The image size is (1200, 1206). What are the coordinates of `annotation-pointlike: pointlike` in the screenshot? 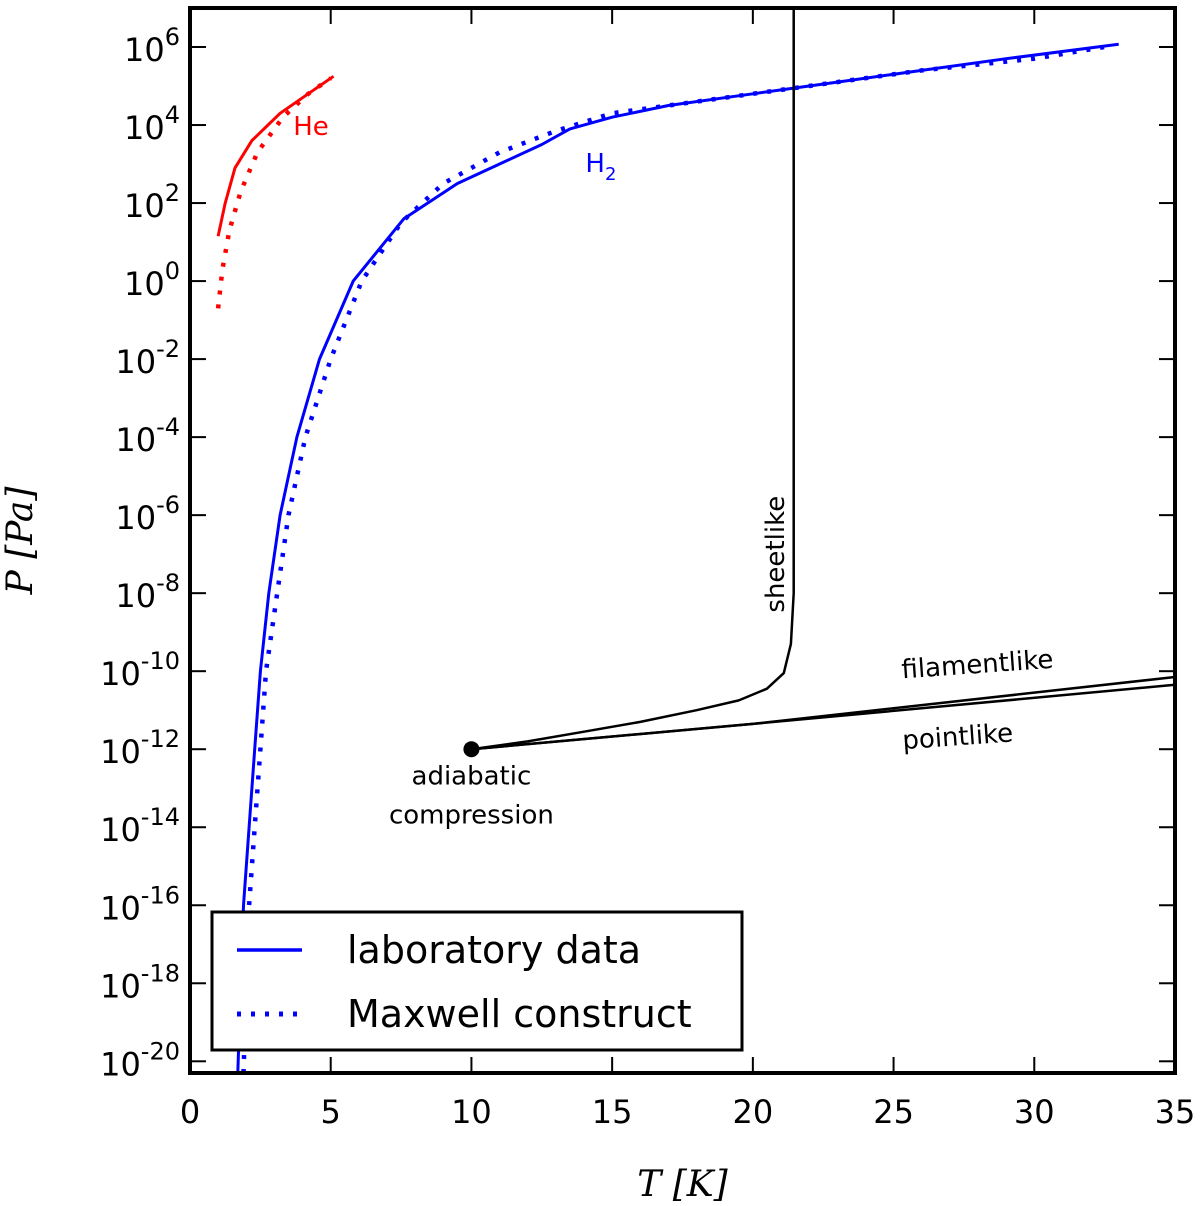 It's located at (957, 737).